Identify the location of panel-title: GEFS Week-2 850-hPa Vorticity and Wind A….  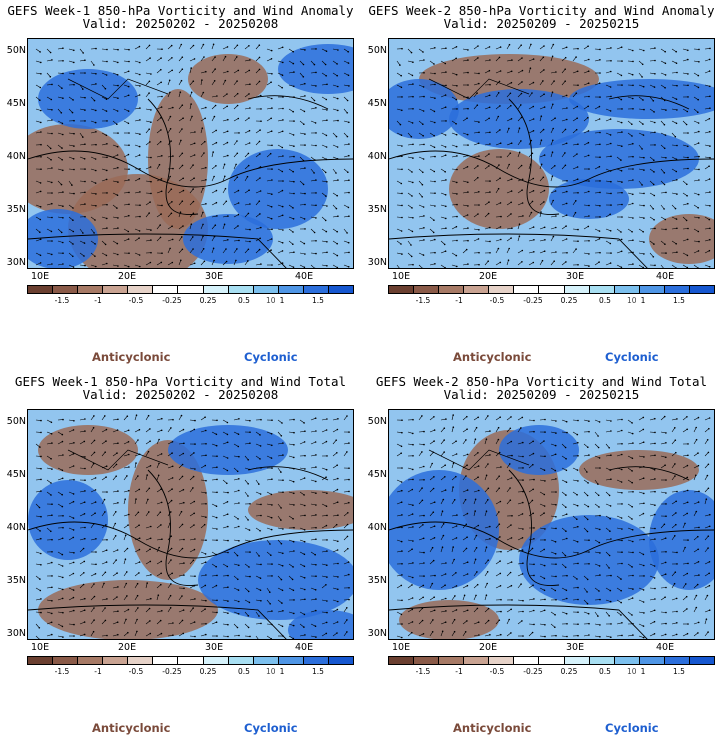
(541, 10).